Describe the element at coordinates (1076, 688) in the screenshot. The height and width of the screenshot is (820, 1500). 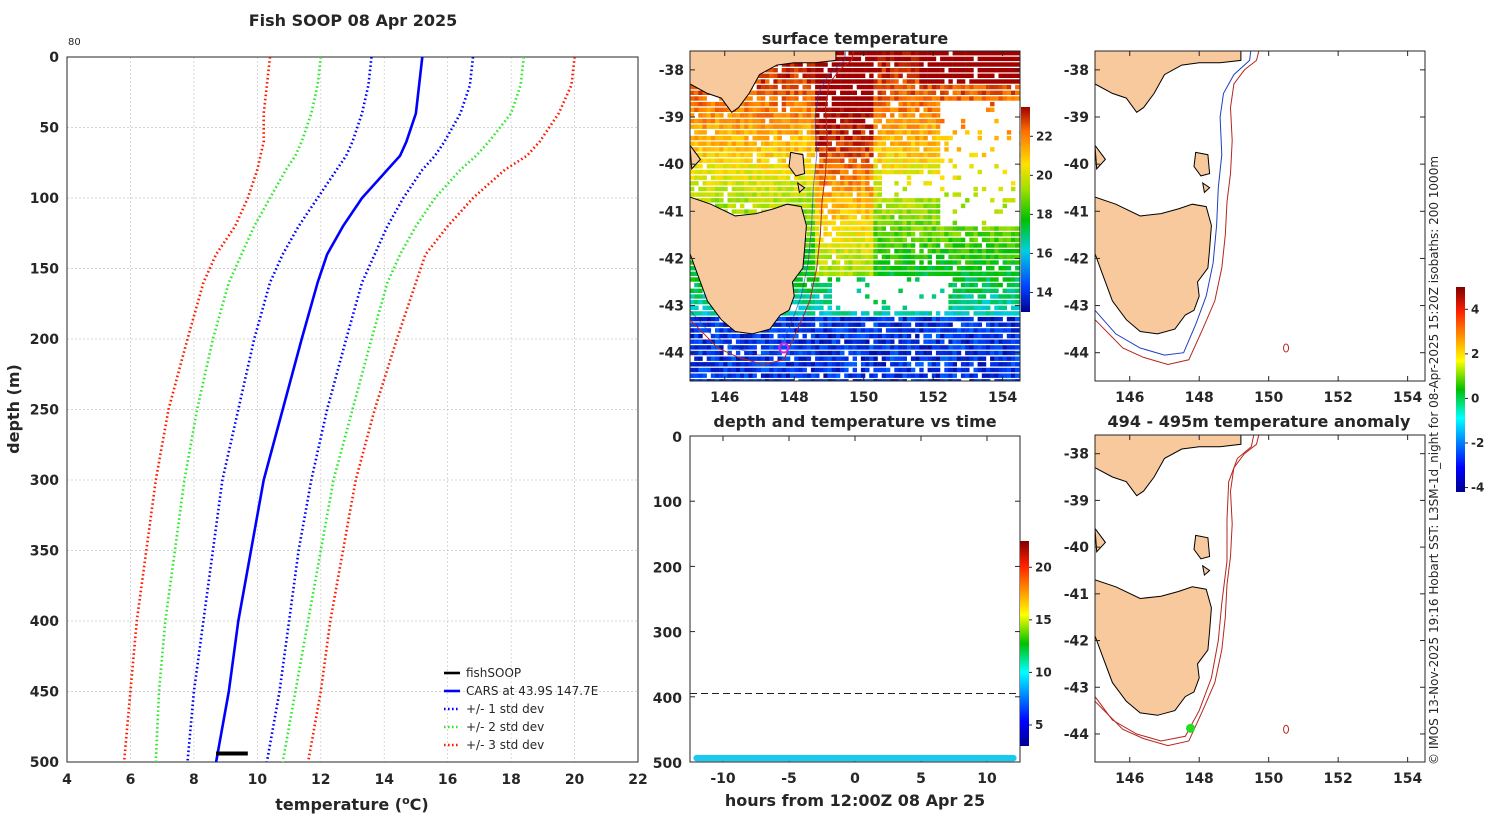
I see `map-y-tick: -43` at that location.